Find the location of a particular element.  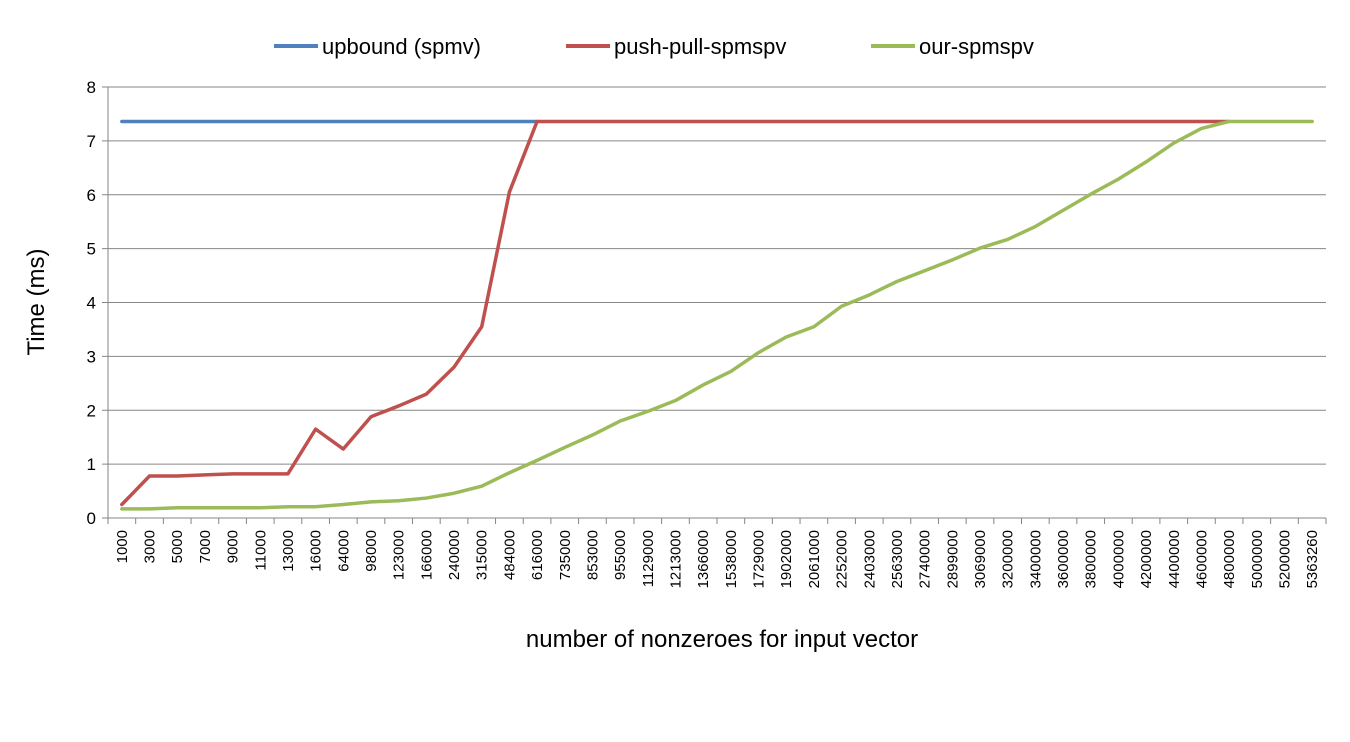

x-tick-label: 853000 is located at coordinates (592, 555).